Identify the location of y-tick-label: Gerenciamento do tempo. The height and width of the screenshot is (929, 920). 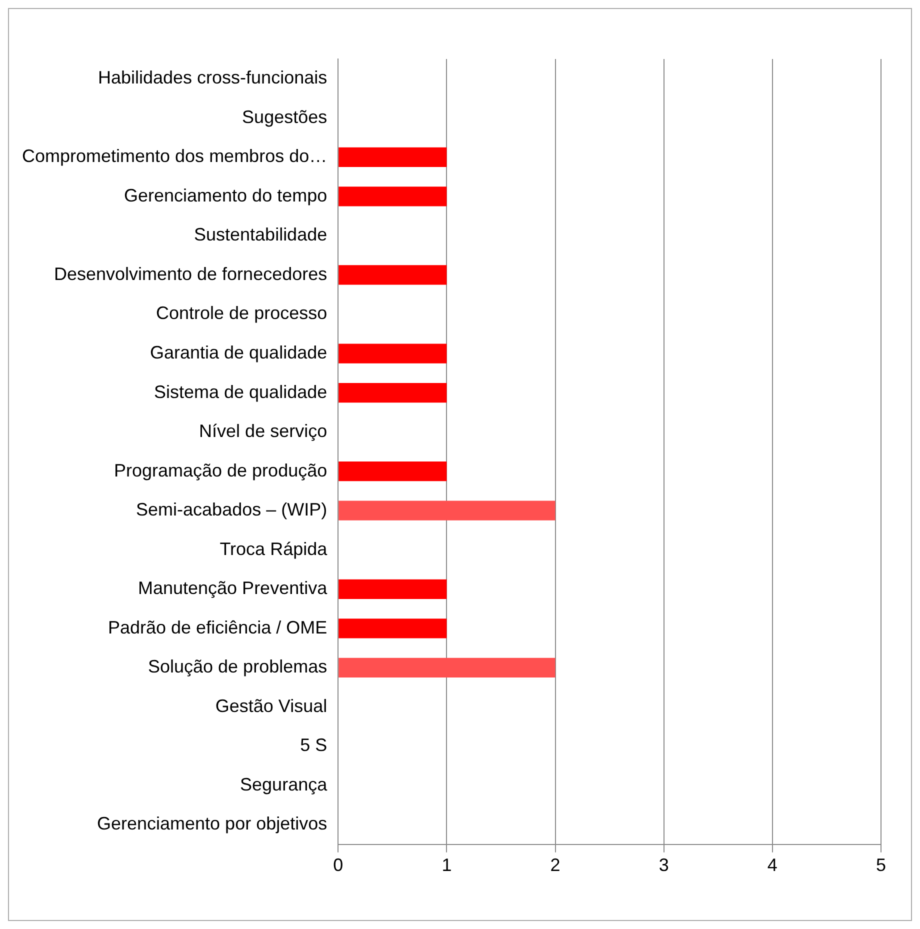
(226, 195).